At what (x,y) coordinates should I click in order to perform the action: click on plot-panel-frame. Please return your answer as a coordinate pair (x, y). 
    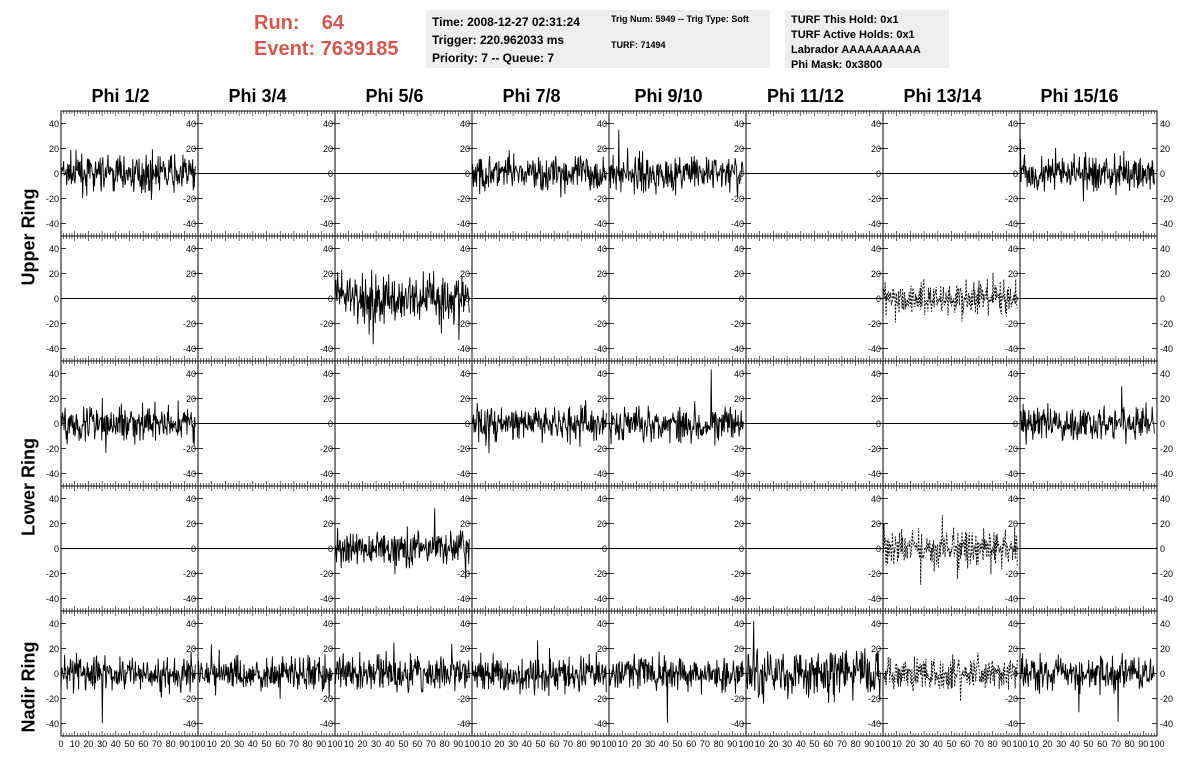
    Looking at the image, I should click on (951, 548).